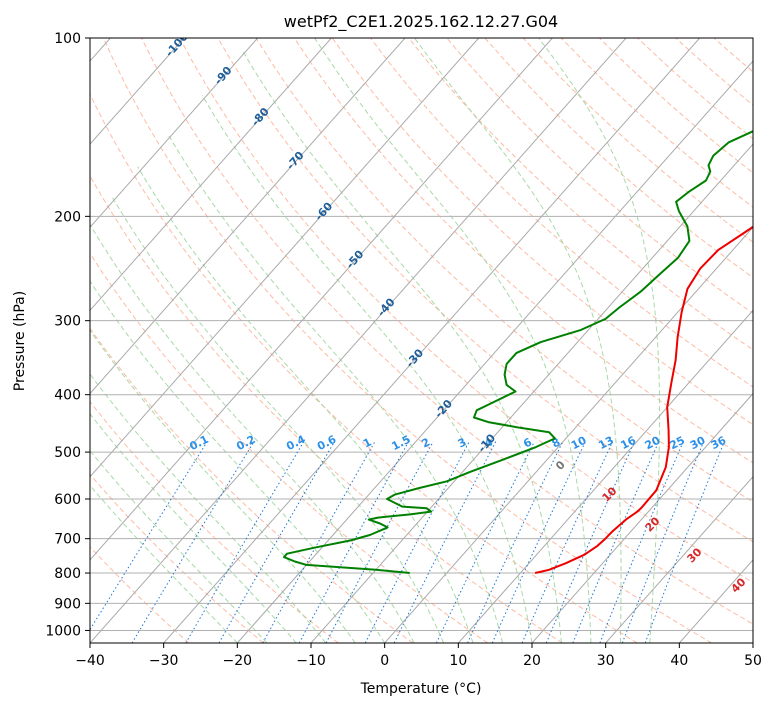 The width and height of the screenshot is (775, 708). What do you see at coordinates (311, 661) in the screenshot?
I see `x-tick-label: −10` at bounding box center [311, 661].